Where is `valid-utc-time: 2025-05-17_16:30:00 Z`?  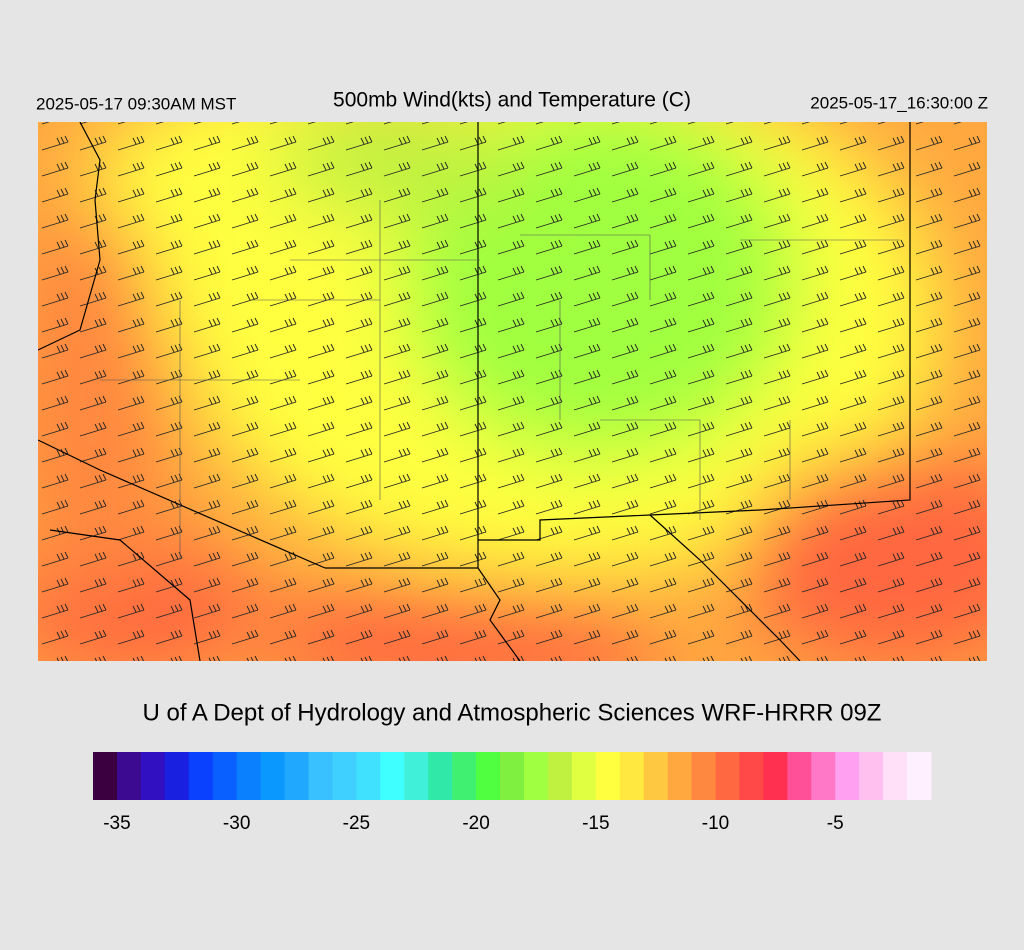
valid-utc-time: 2025-05-17_16:30:00 Z is located at coordinates (899, 102).